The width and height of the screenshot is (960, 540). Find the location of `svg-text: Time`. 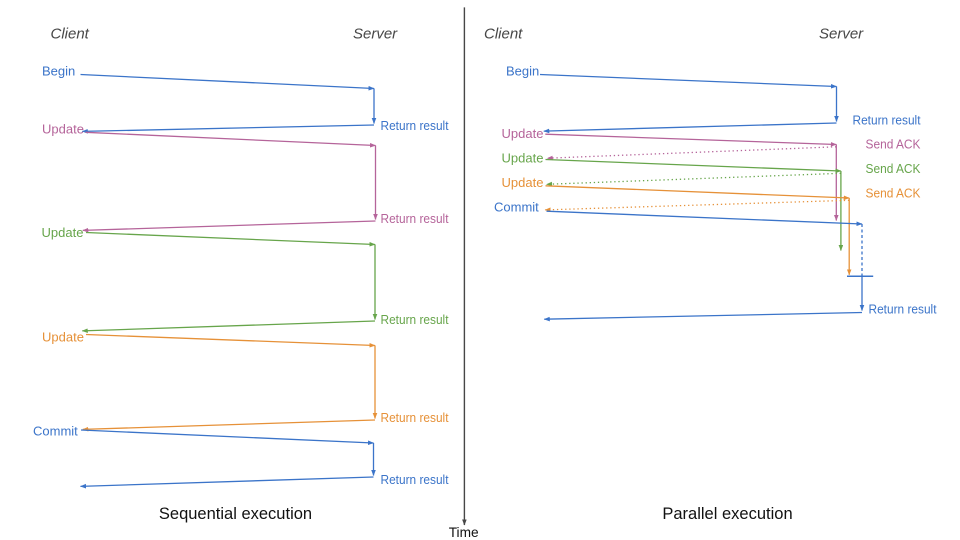

svg-text: Time is located at coordinates (464, 532).